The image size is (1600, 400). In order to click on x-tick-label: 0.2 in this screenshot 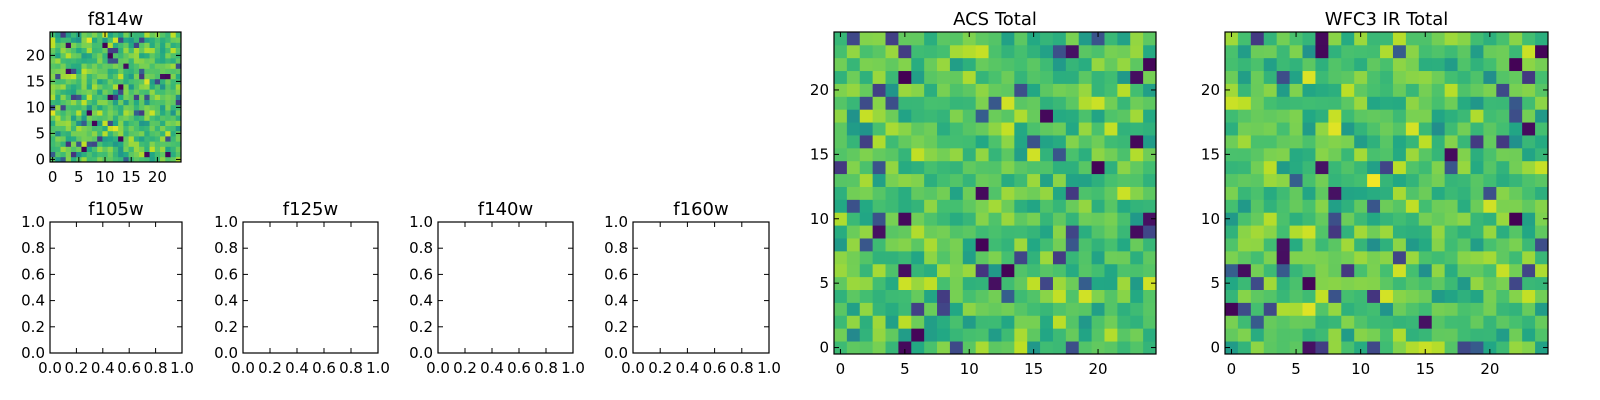, I will do `click(660, 368)`.